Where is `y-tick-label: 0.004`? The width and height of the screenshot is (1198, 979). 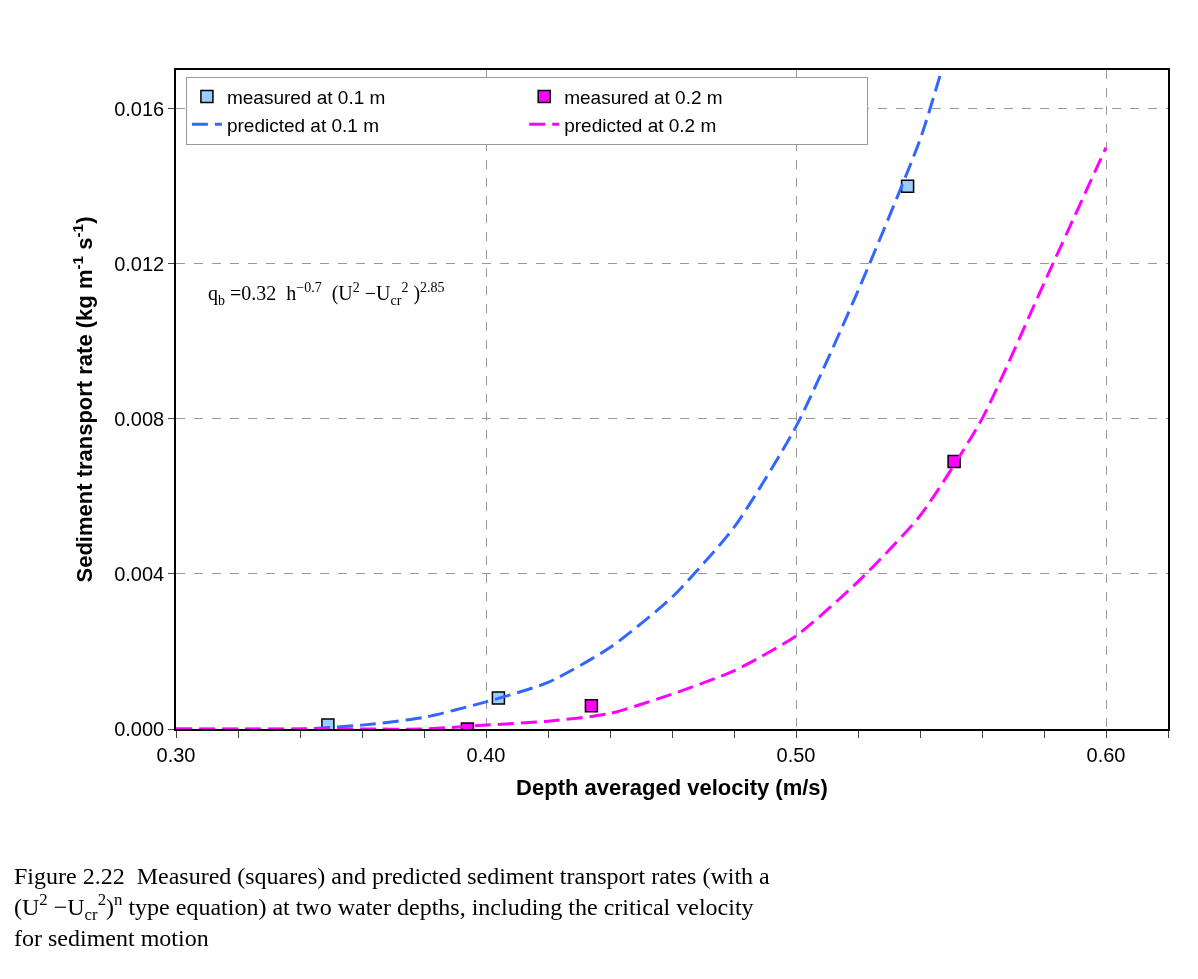
y-tick-label: 0.004 is located at coordinates (139, 573).